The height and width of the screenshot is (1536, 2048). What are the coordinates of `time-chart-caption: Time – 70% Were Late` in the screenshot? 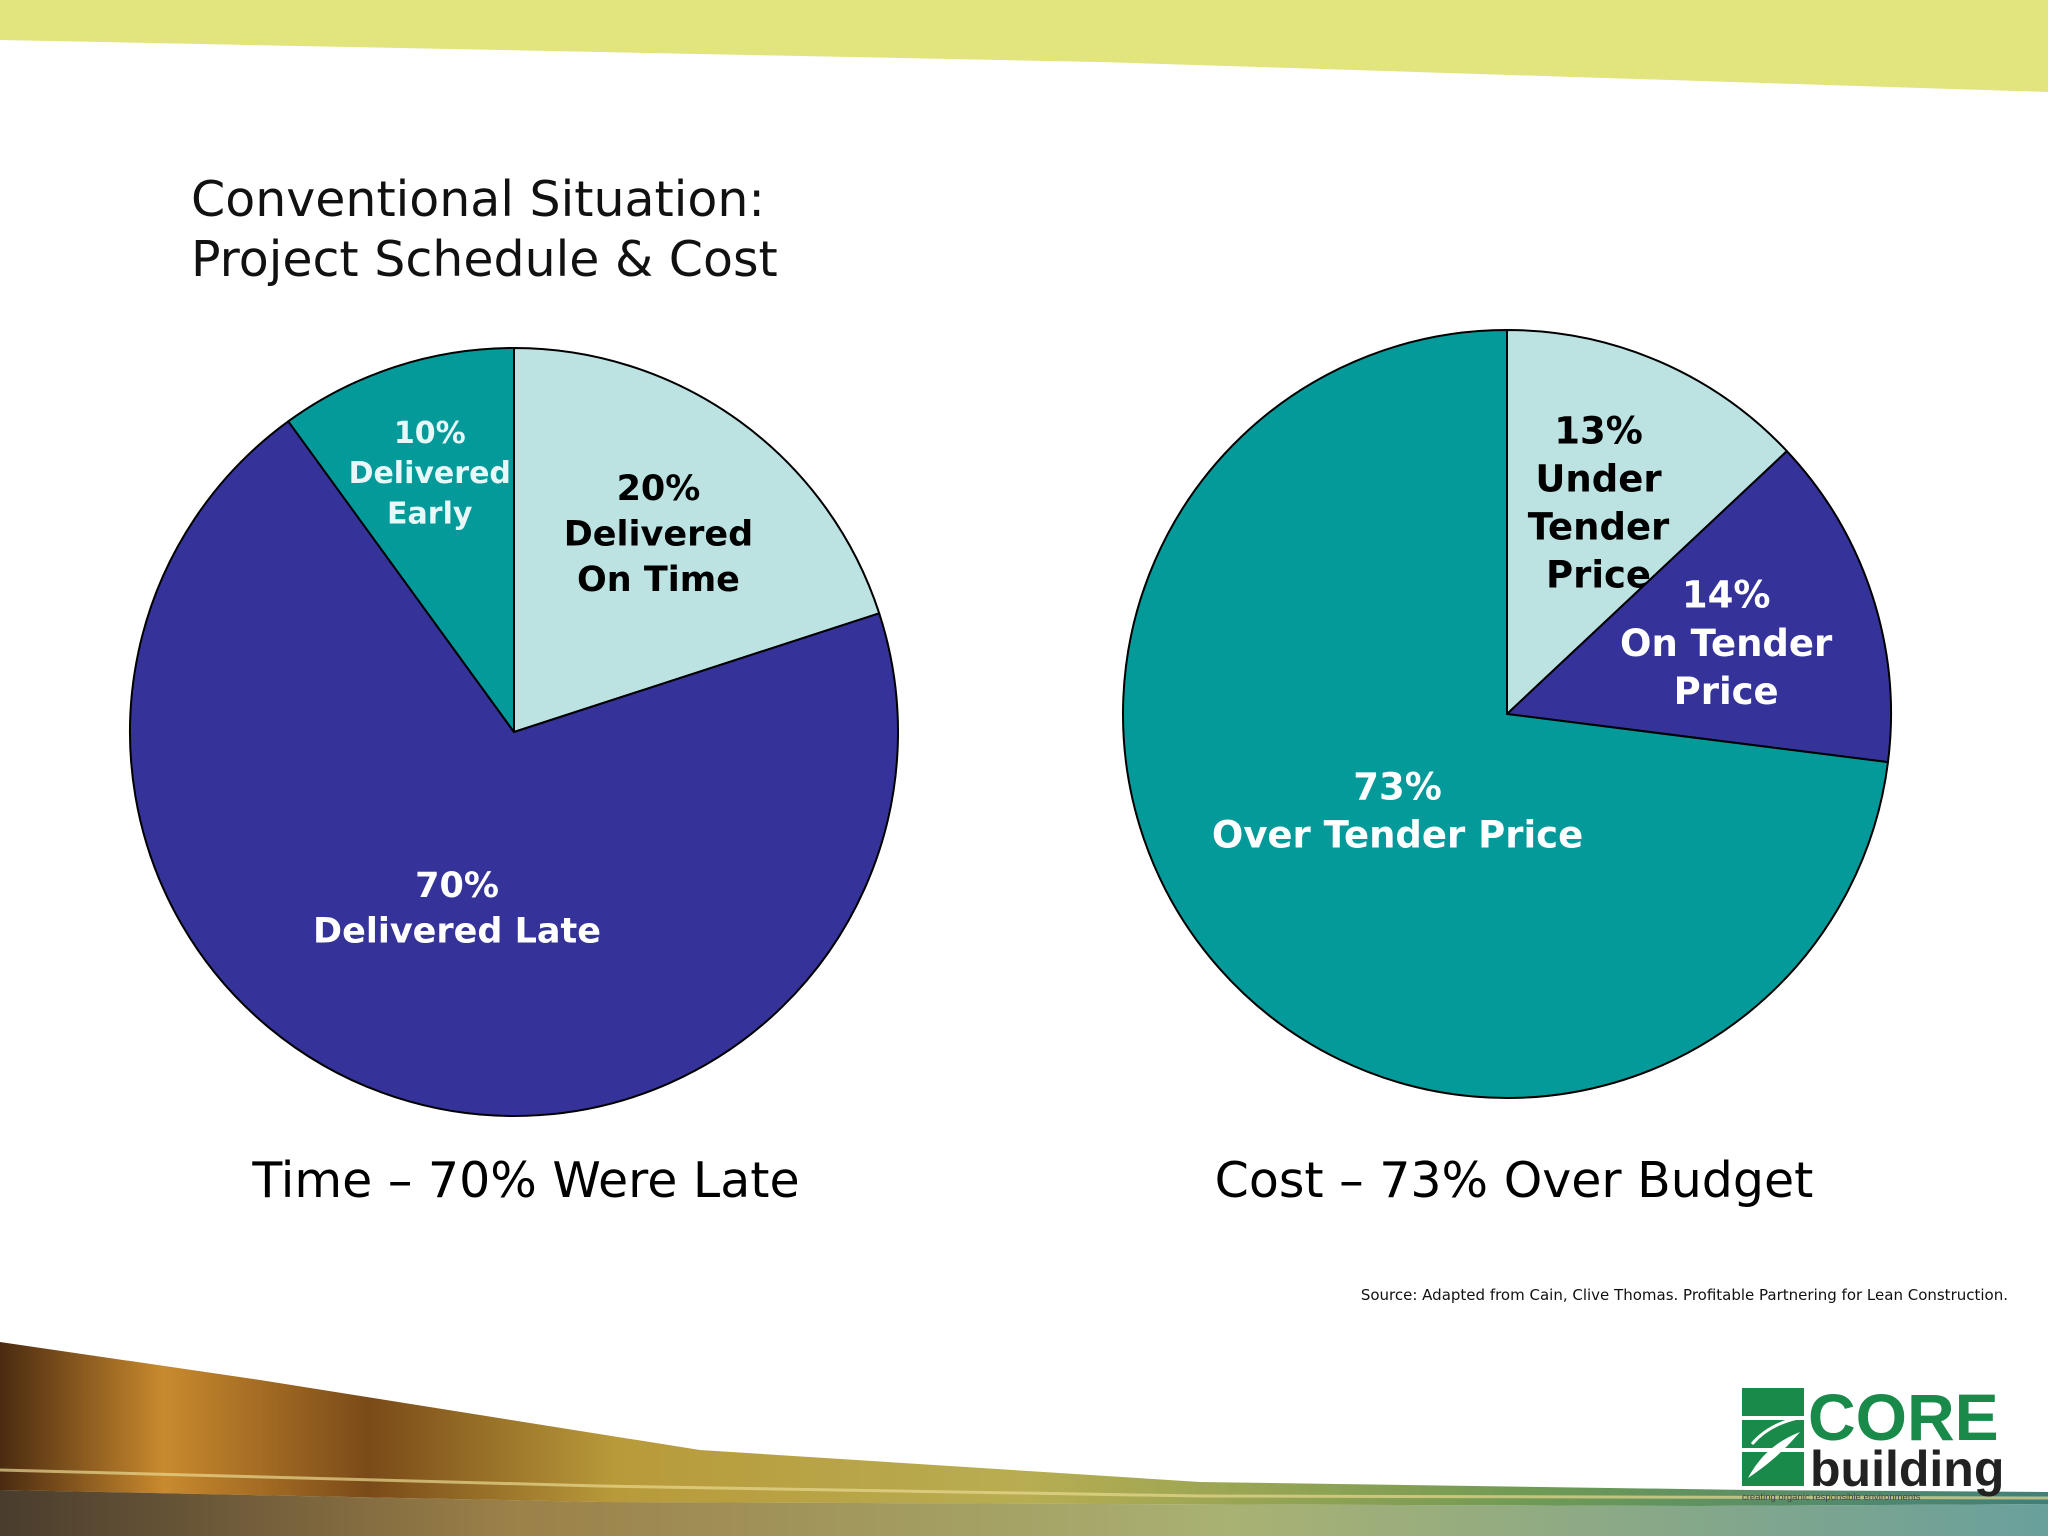 It's located at (526, 1180).